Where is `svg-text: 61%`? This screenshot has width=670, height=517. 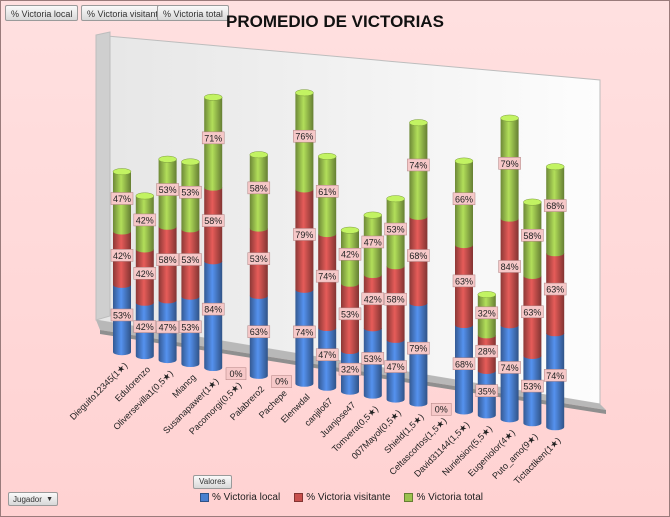
svg-text: 61% is located at coordinates (327, 192).